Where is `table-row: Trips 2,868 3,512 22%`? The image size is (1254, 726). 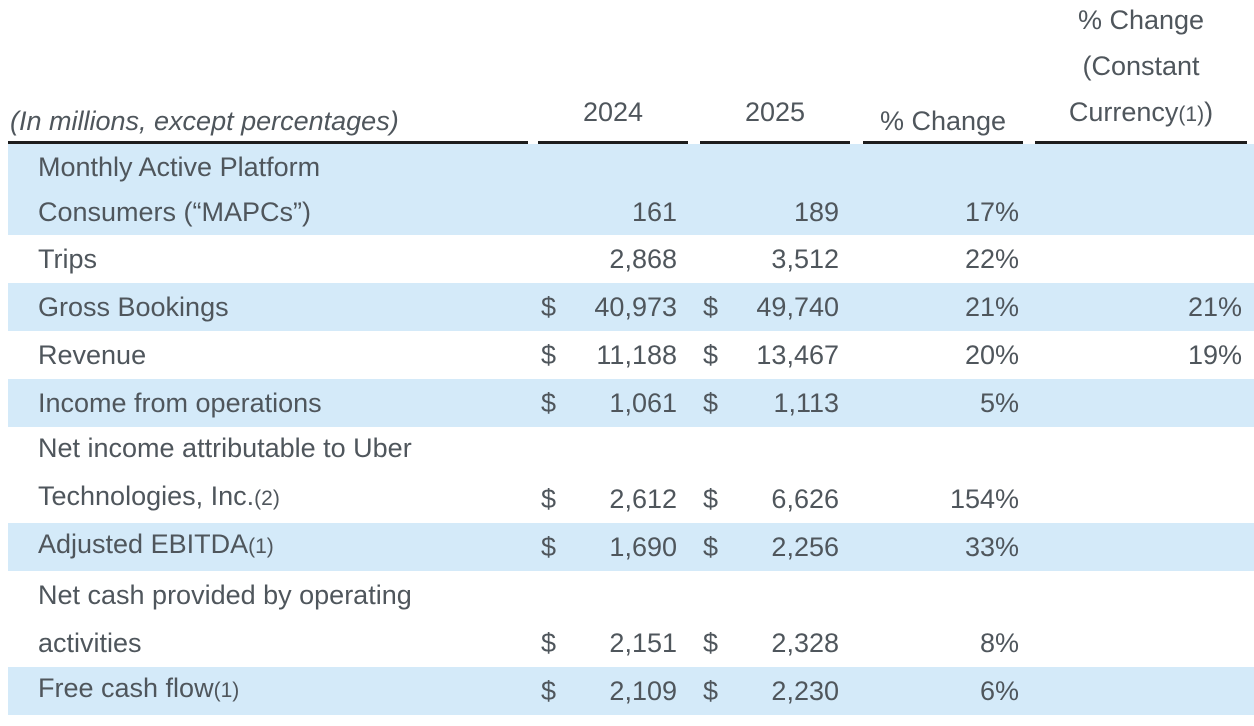 table-row: Trips 2,868 3,512 22% is located at coordinates (631, 259).